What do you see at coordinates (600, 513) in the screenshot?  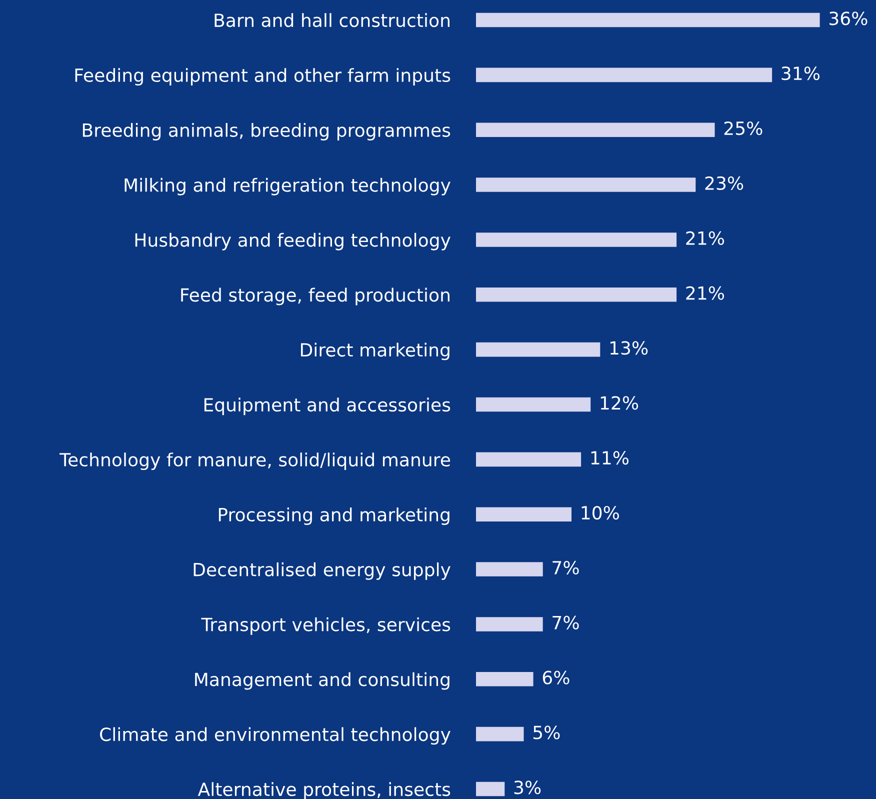 I see `data-label: 10%` at bounding box center [600, 513].